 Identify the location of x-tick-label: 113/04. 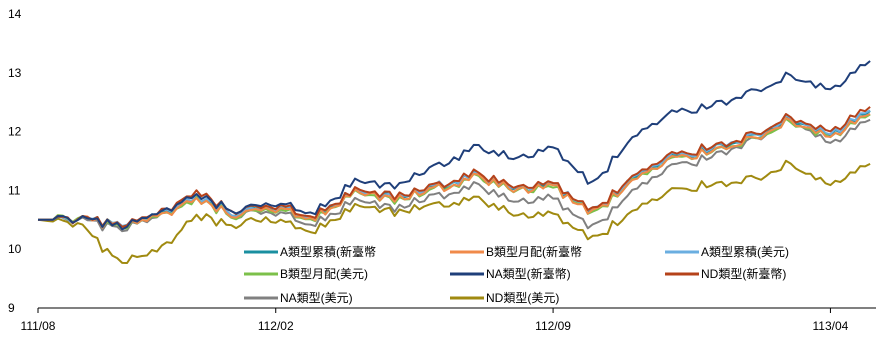
(831, 326).